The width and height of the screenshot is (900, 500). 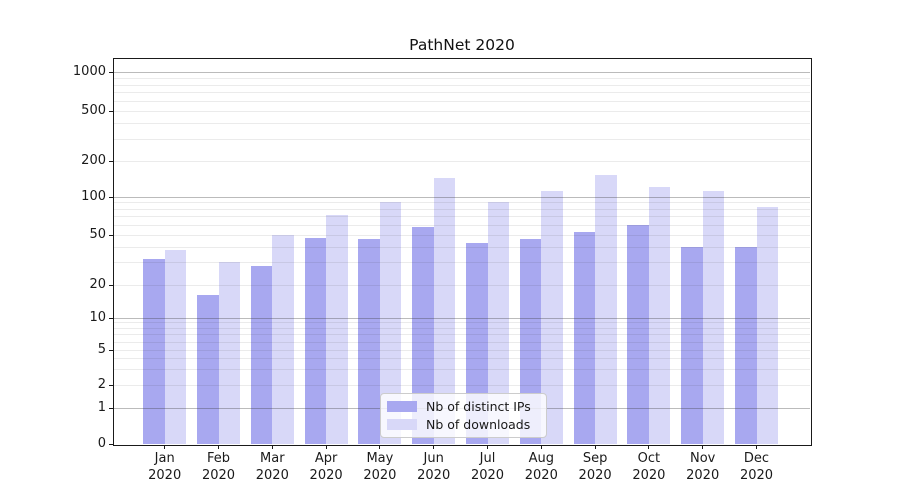 What do you see at coordinates (165, 447) in the screenshot?
I see `x-tick-jan` at bounding box center [165, 447].